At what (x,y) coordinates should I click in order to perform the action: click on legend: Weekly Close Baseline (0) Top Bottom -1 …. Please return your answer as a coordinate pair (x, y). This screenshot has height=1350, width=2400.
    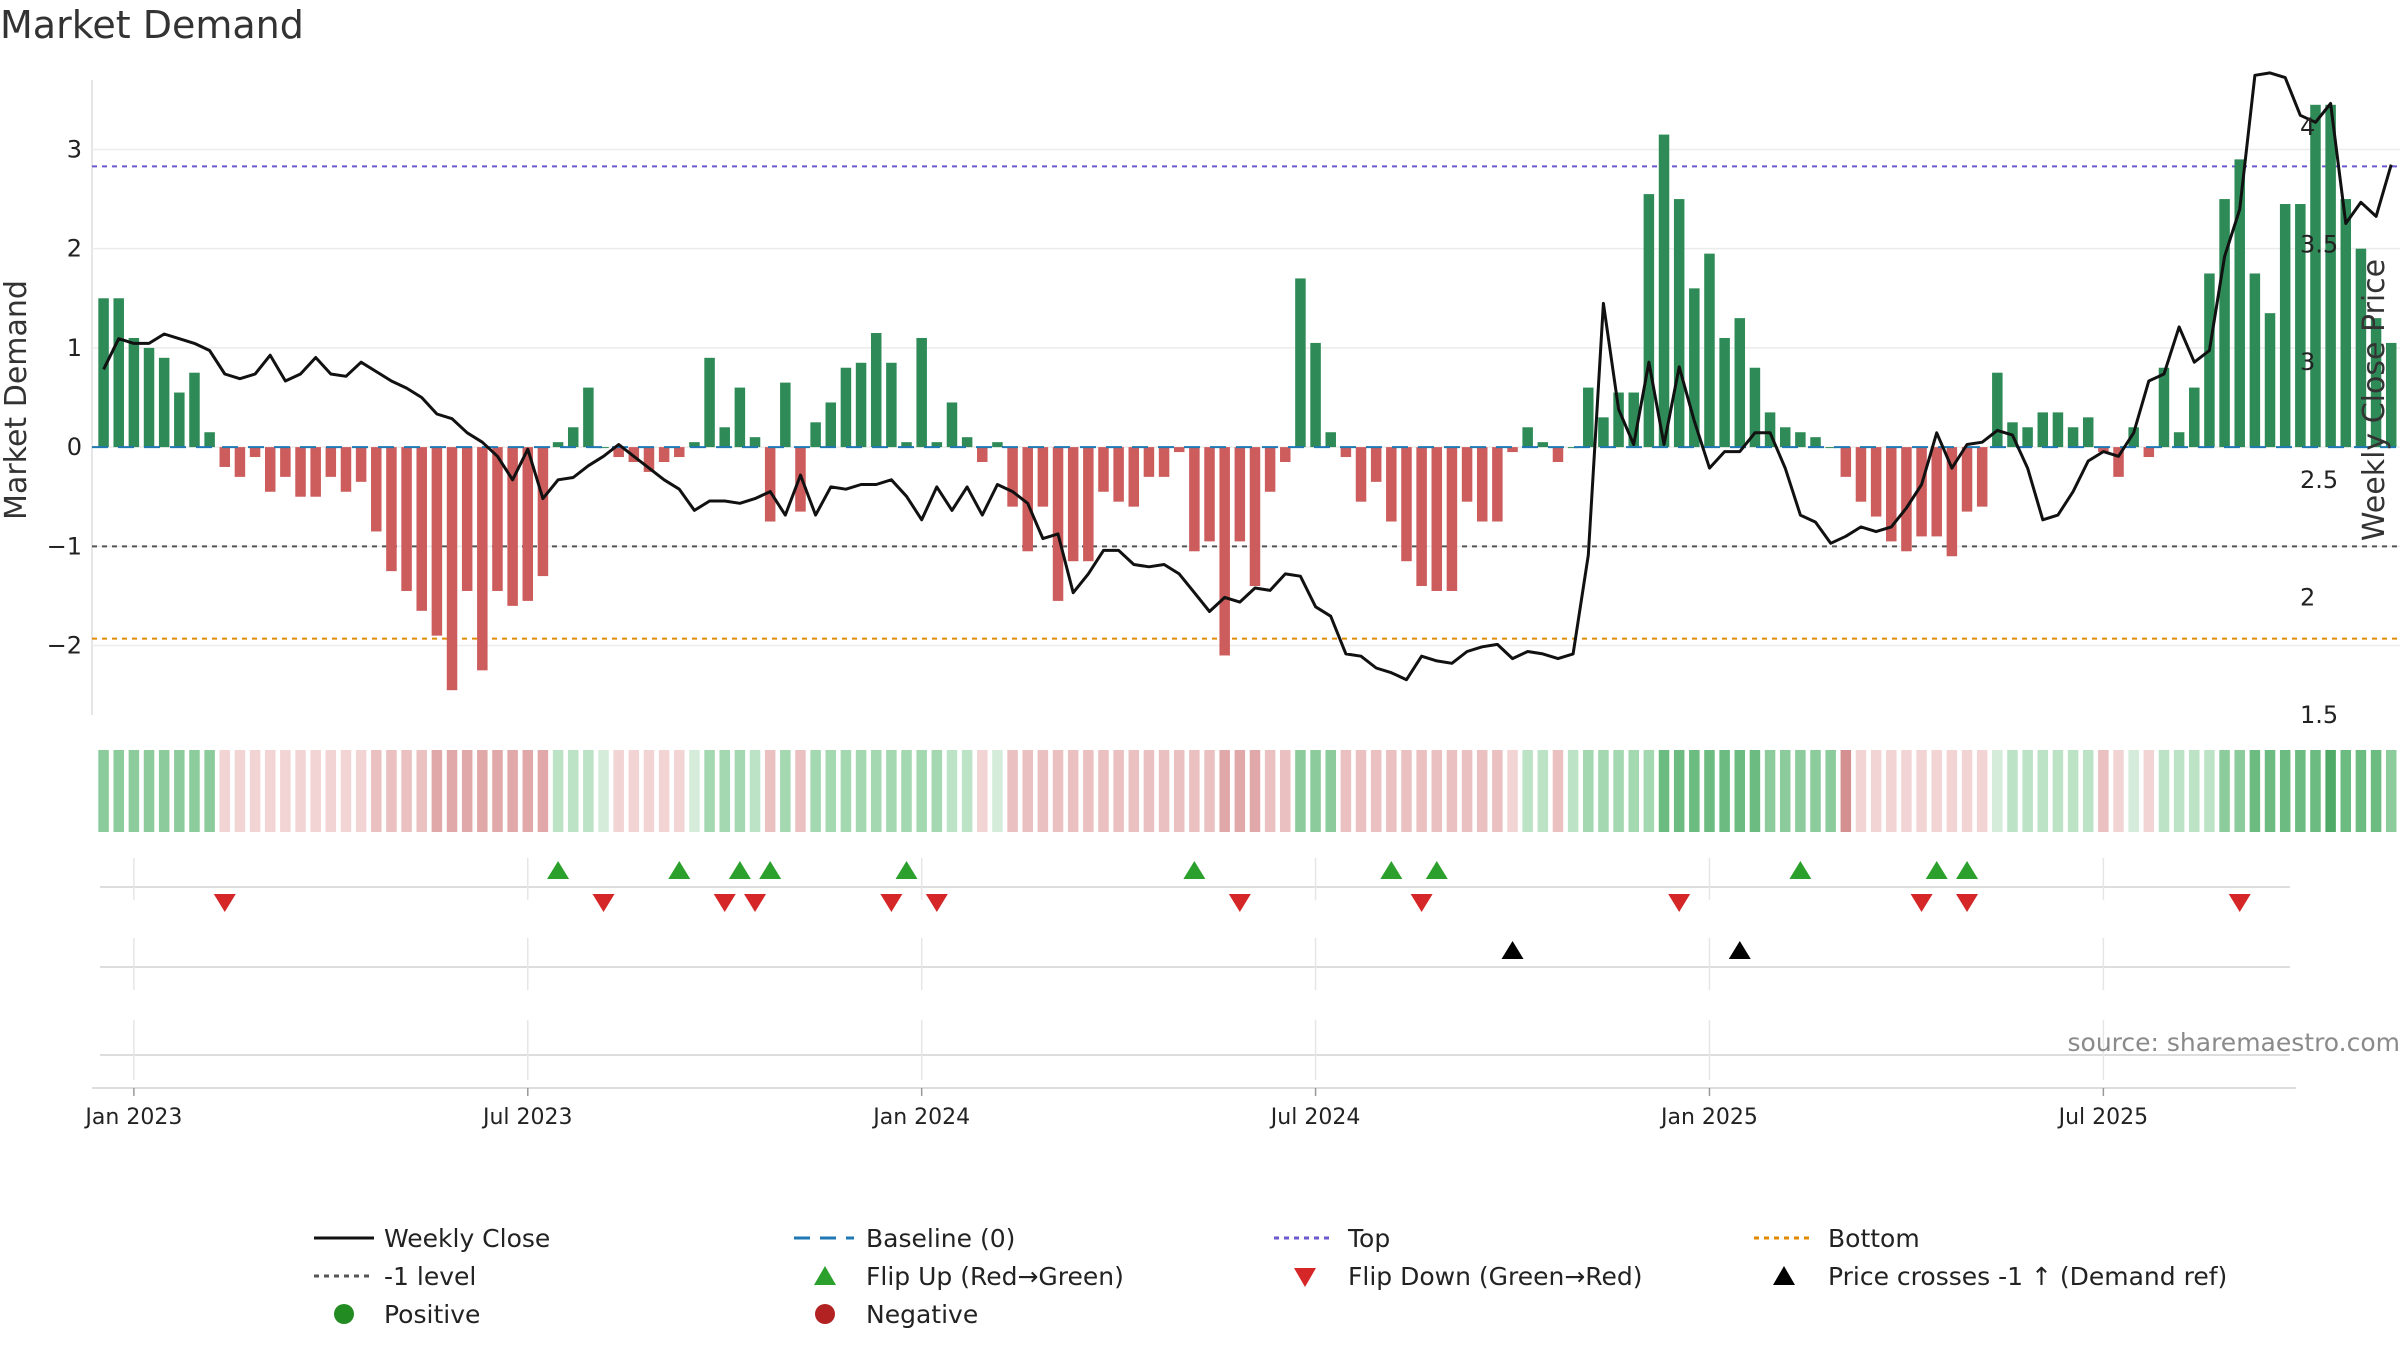
    Looking at the image, I should click on (1270, 1276).